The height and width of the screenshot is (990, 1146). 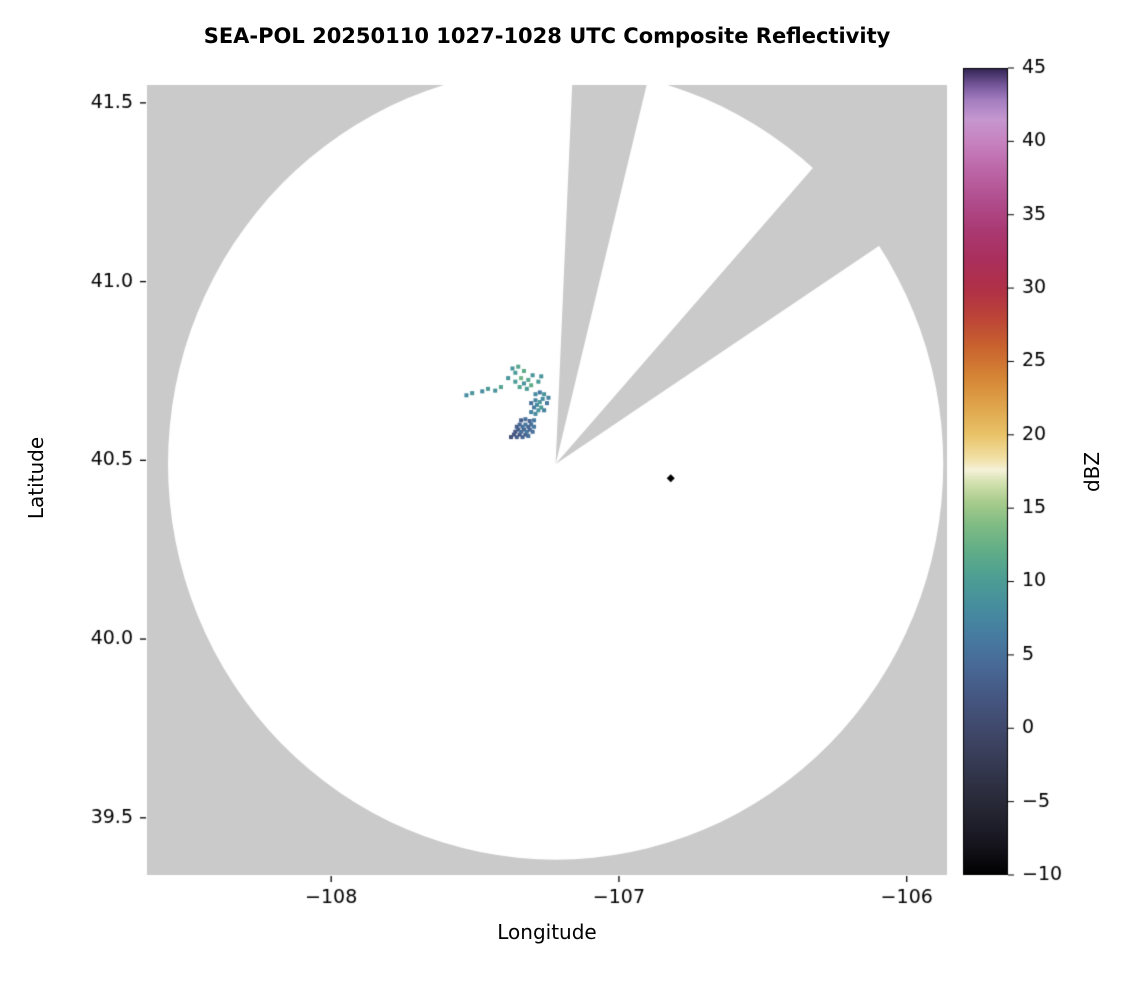 I want to click on y-axis-label: Latitude, so click(x=36, y=478).